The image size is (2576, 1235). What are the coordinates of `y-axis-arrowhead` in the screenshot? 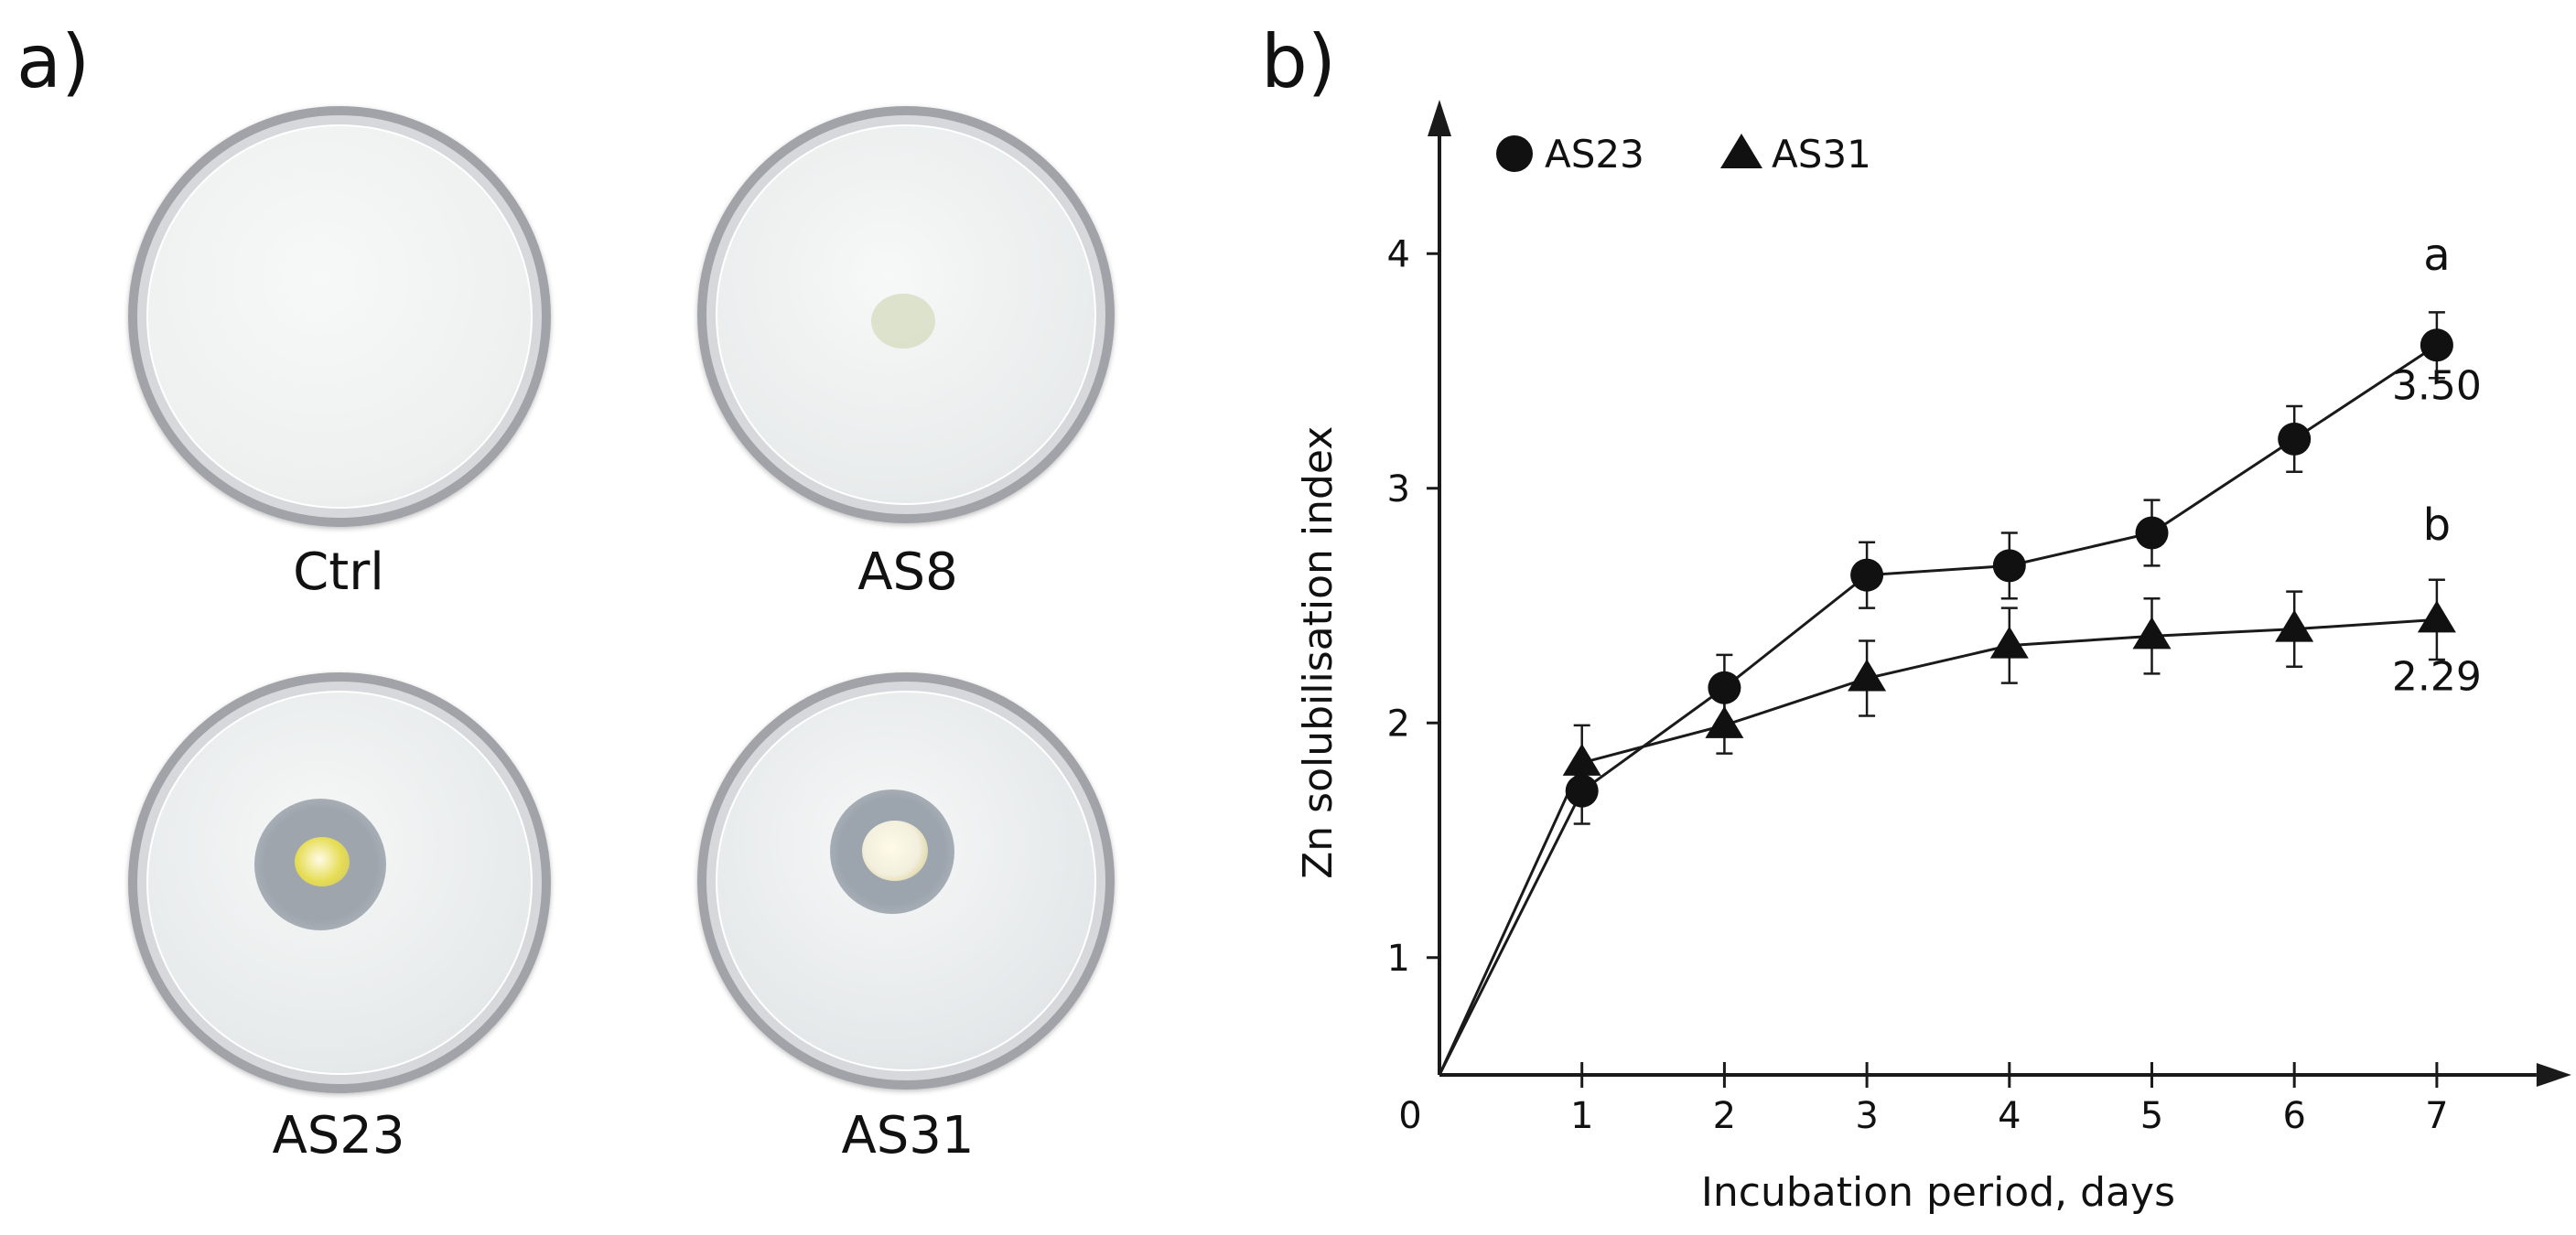 It's located at (1439, 118).